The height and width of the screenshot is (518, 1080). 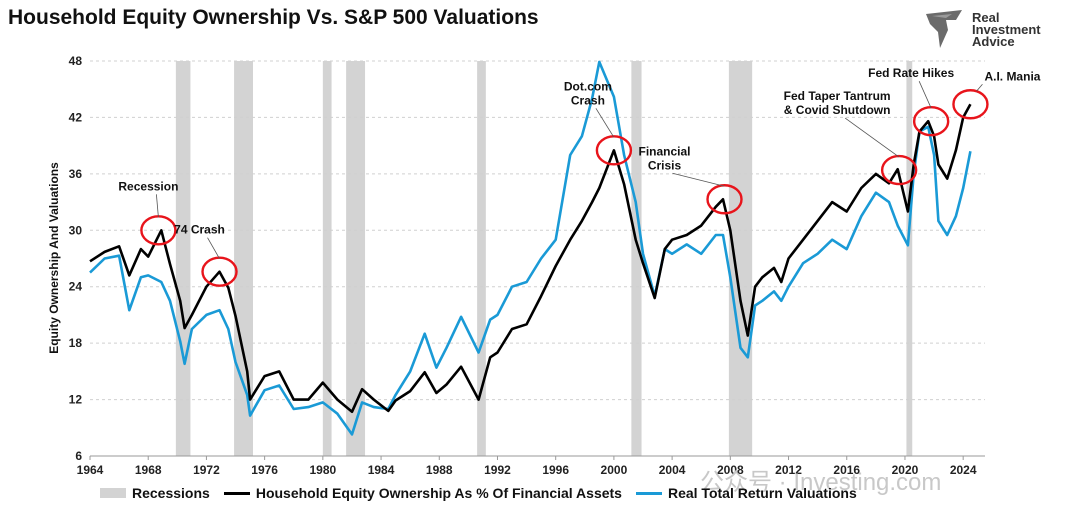 I want to click on legend-item-recessions: Recessions, so click(x=155, y=493).